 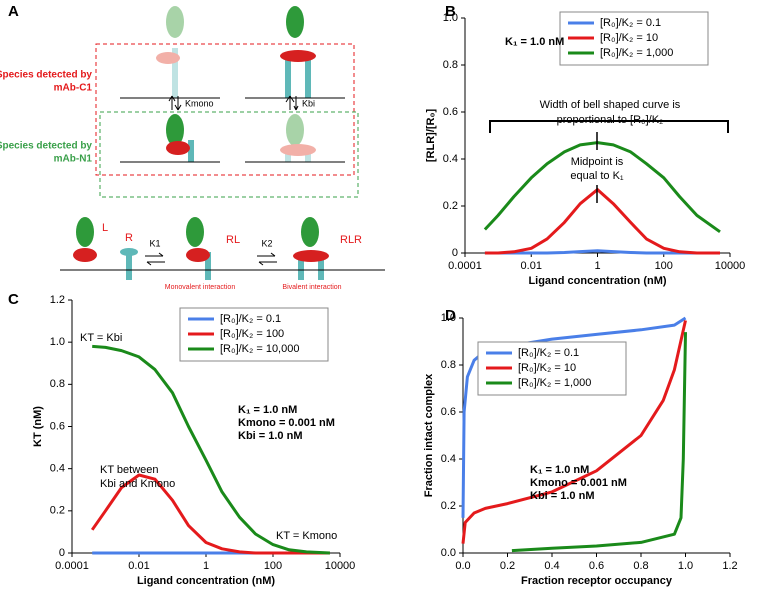 I want to click on green-box, so click(x=229, y=154).